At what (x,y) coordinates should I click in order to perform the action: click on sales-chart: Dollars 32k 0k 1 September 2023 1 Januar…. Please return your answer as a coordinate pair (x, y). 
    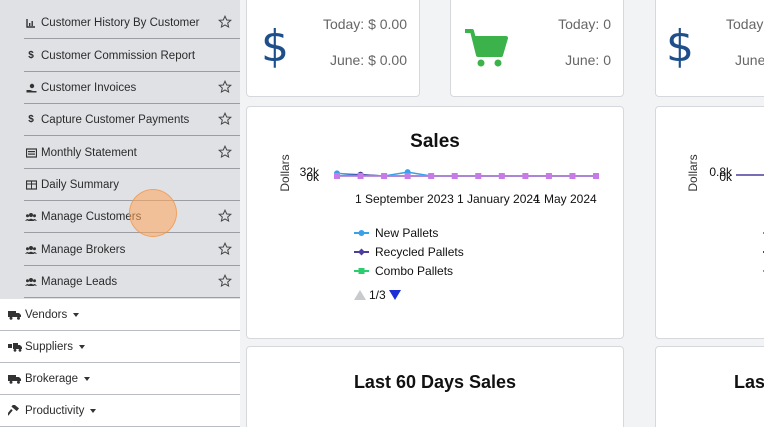
    Looking at the image, I should click on (438, 228).